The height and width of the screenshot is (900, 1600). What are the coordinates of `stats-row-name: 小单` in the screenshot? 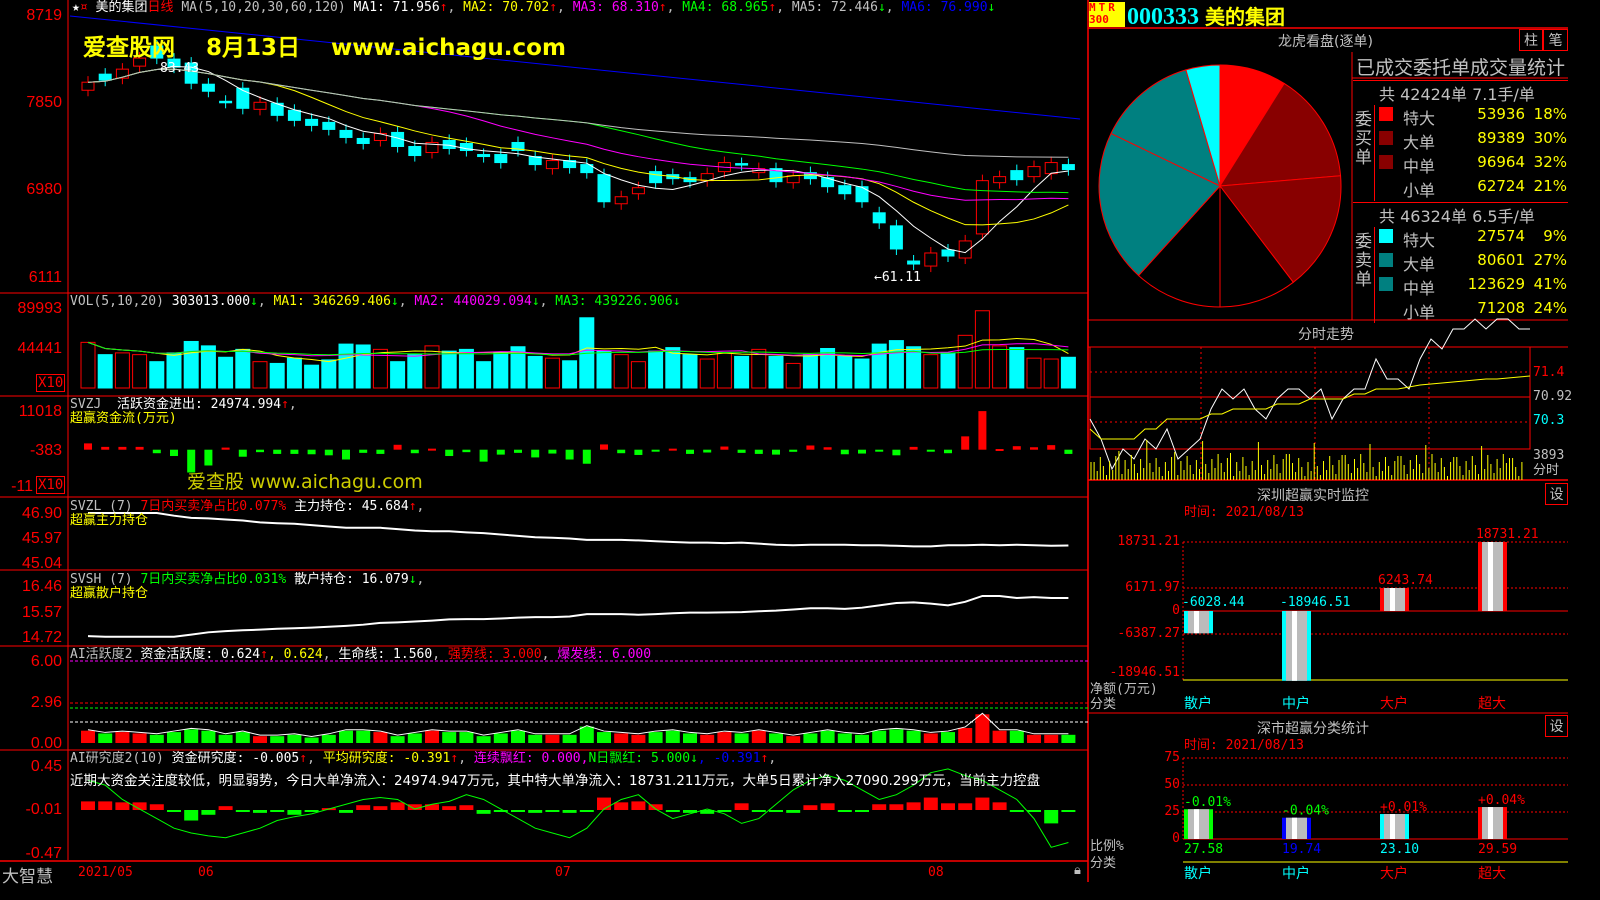 It's located at (1419, 190).